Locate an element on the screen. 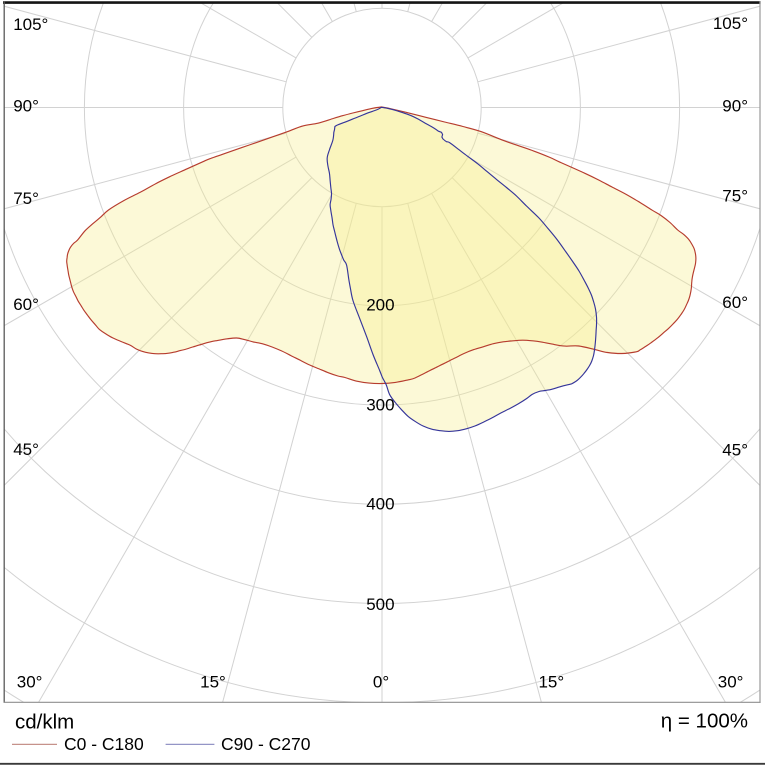  svg-text: C90 - C270 is located at coordinates (266, 744).